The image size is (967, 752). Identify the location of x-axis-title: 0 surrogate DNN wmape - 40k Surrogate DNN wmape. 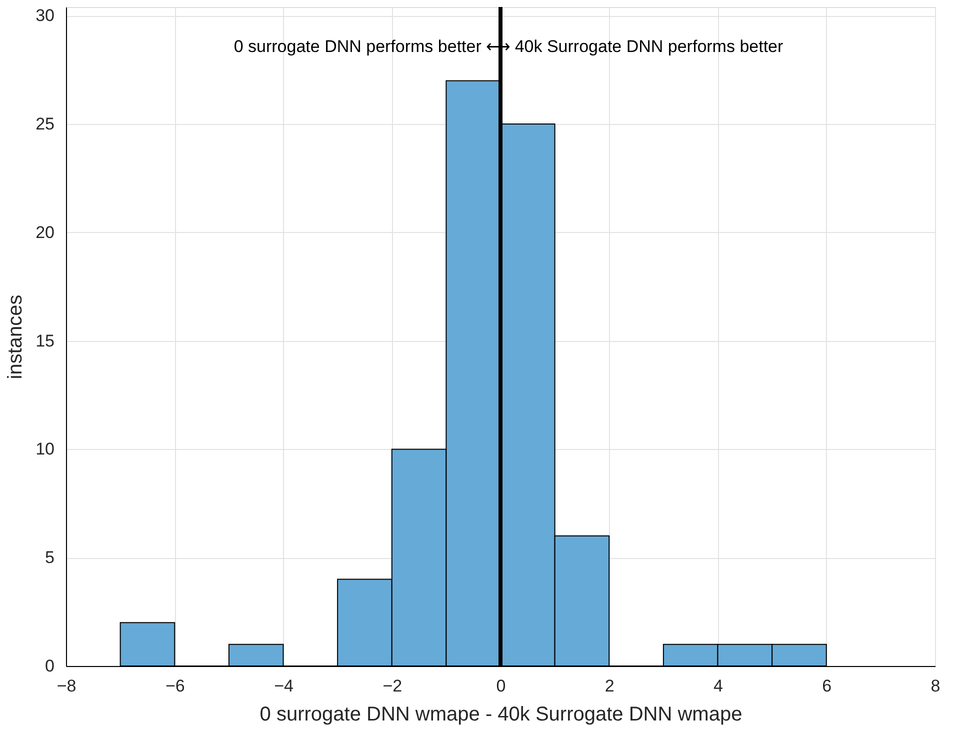
(501, 715).